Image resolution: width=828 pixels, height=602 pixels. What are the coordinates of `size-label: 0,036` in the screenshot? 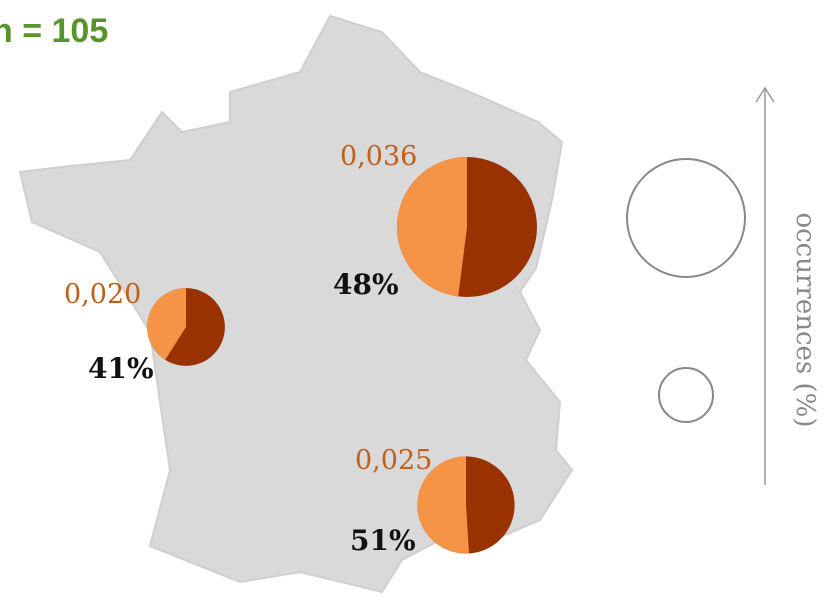 It's located at (378, 156).